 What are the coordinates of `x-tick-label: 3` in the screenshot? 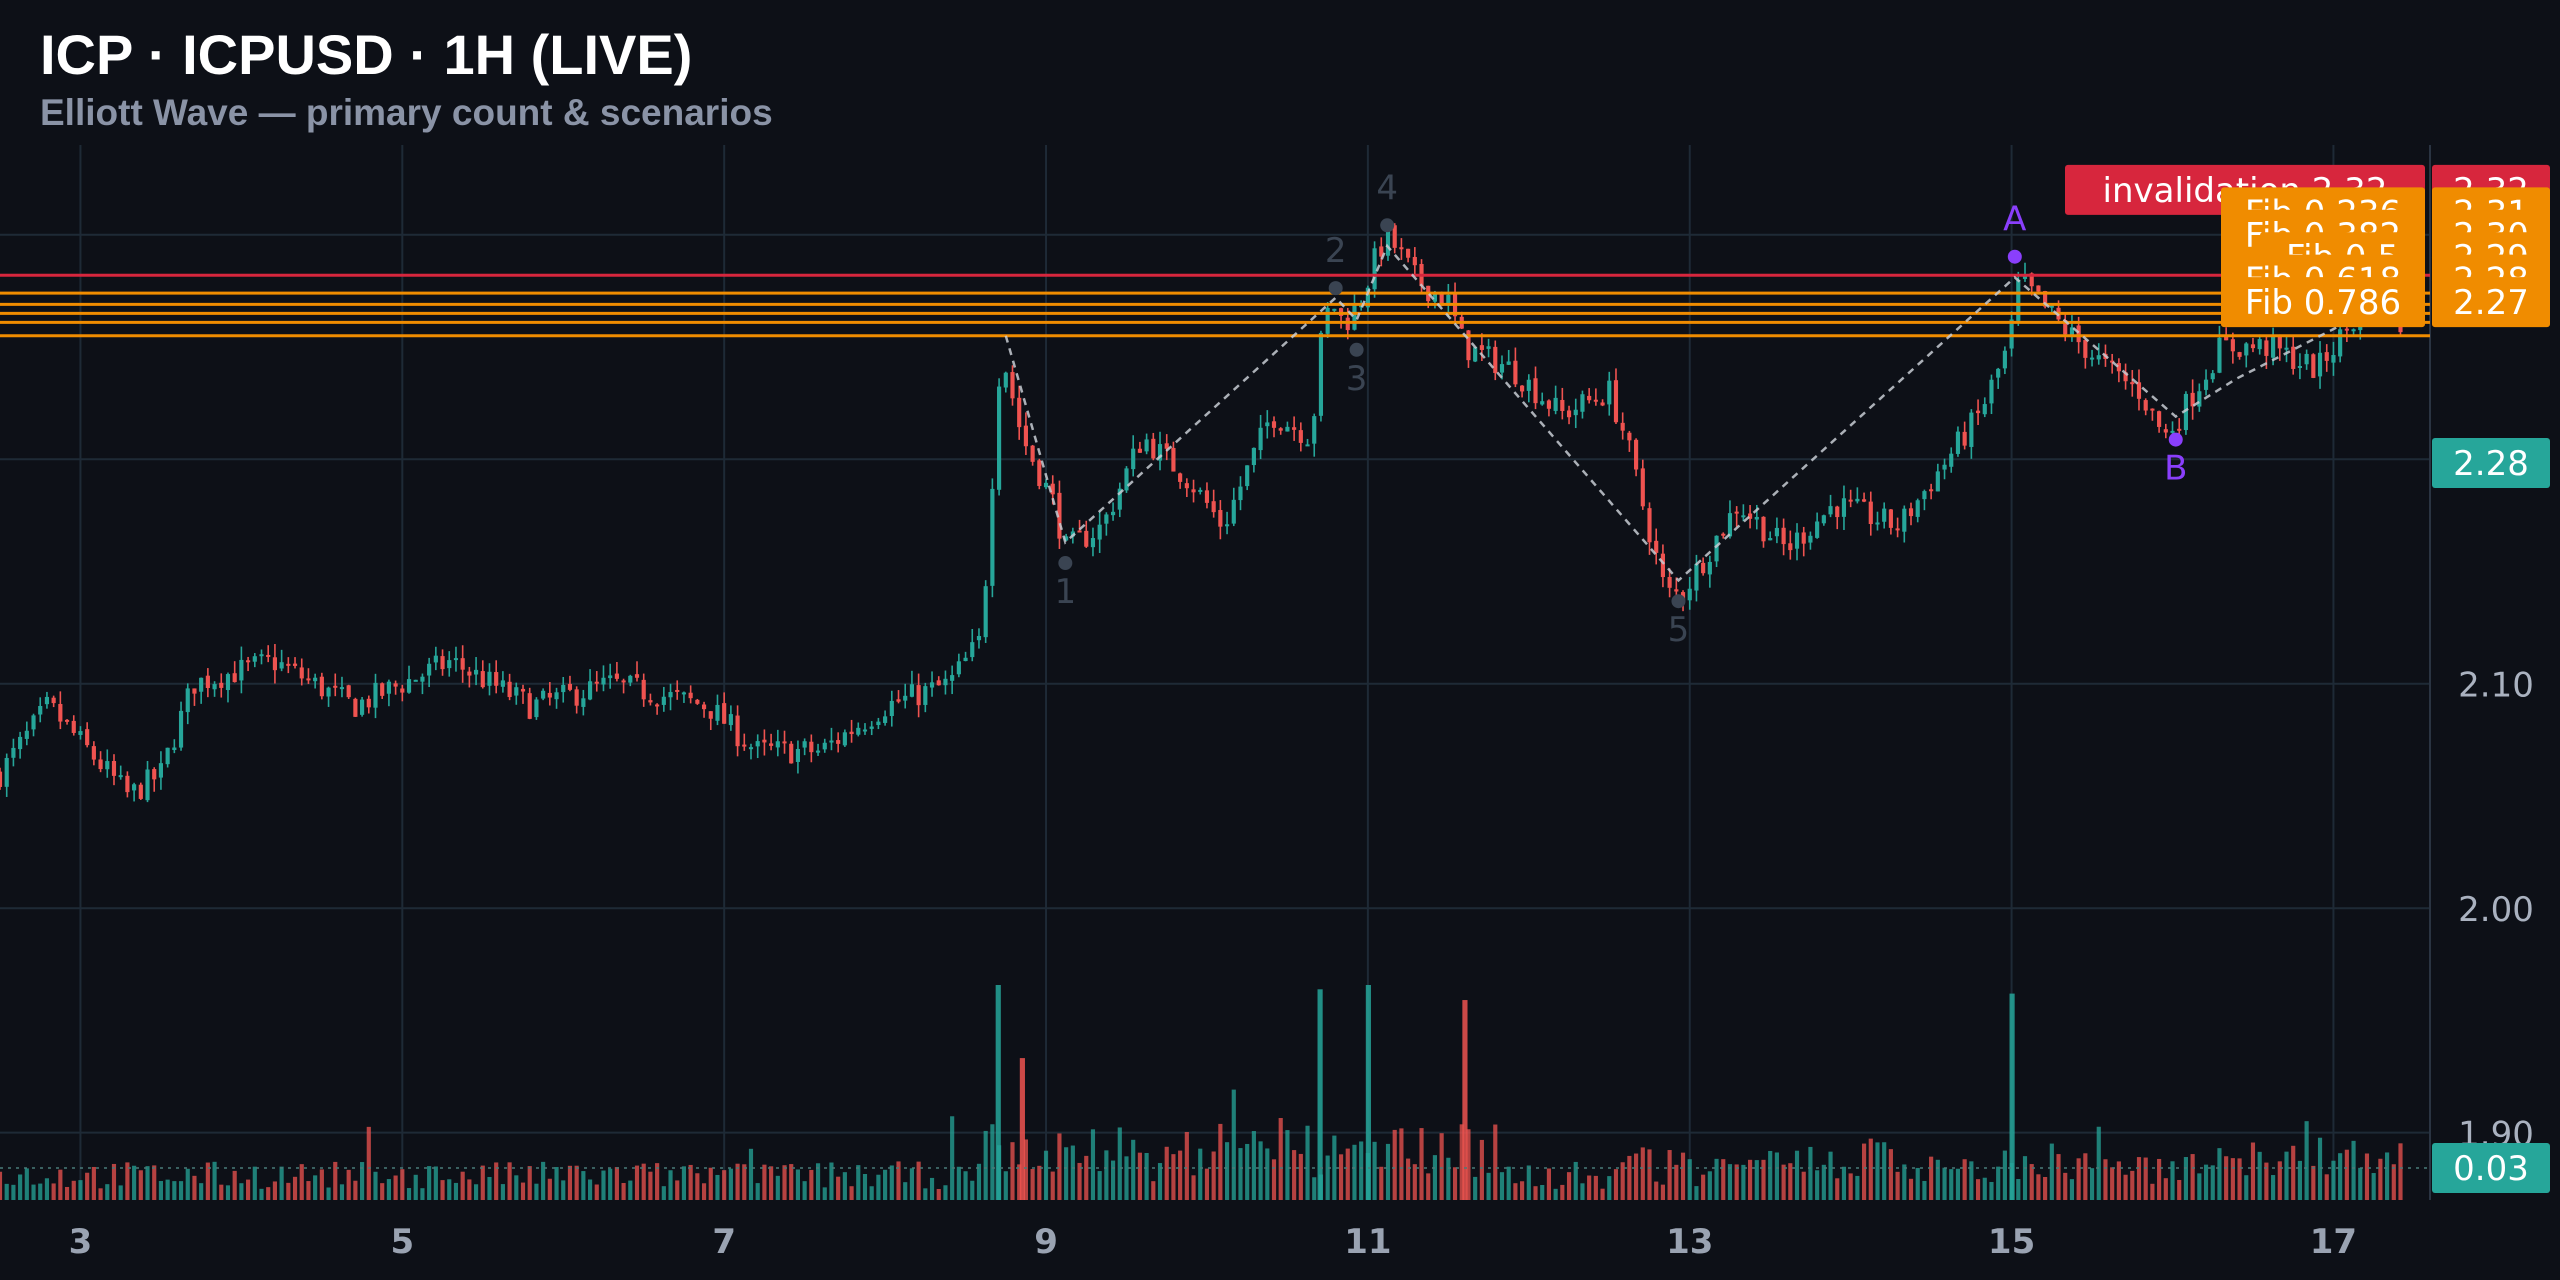 It's located at (81, 1242).